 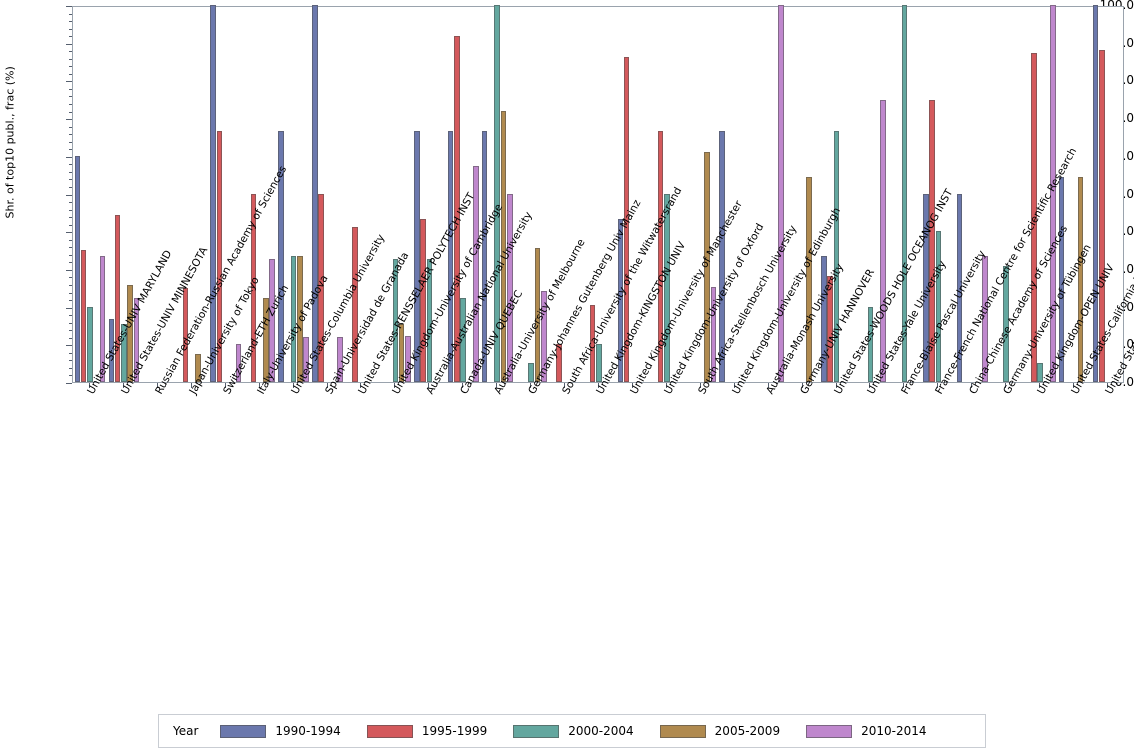 What do you see at coordinates (601, 731) in the screenshot?
I see `legend-label: 2000-2004` at bounding box center [601, 731].